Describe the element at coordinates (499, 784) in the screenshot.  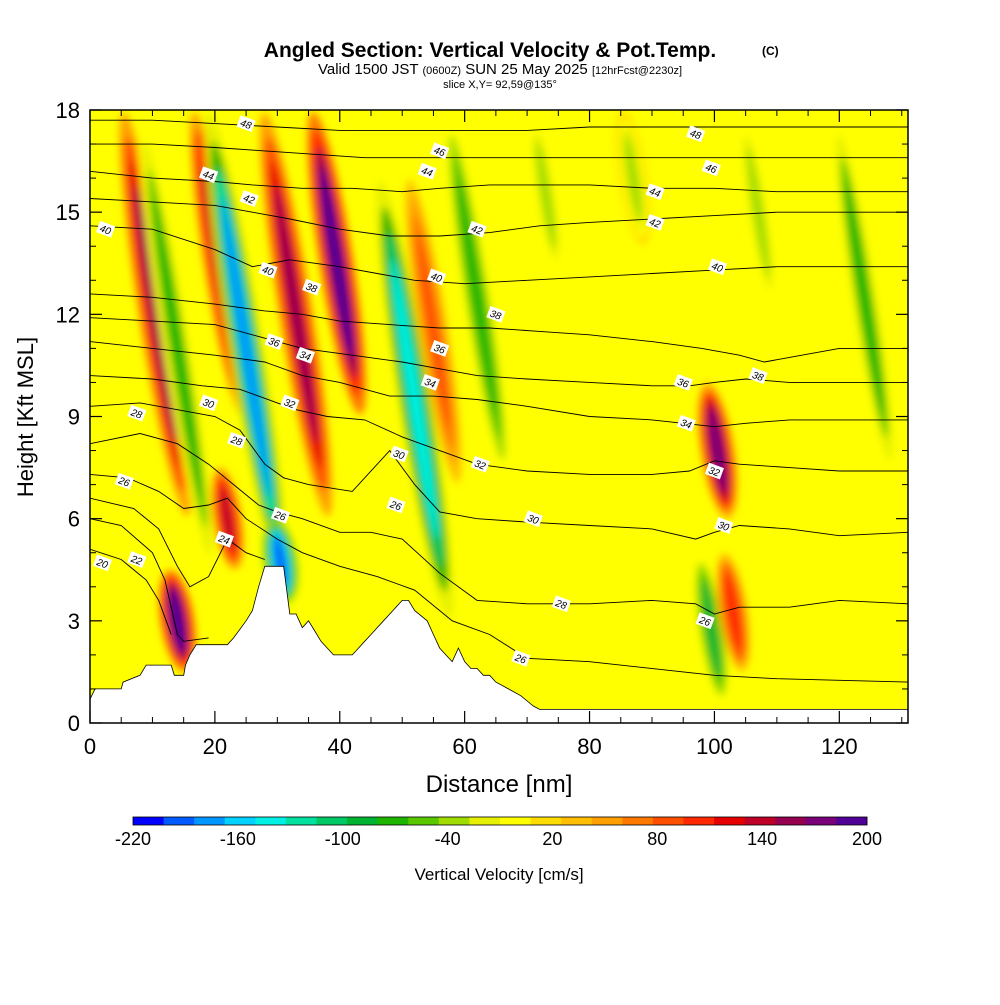
I see `x-axis-title: Distance [nm]` at that location.